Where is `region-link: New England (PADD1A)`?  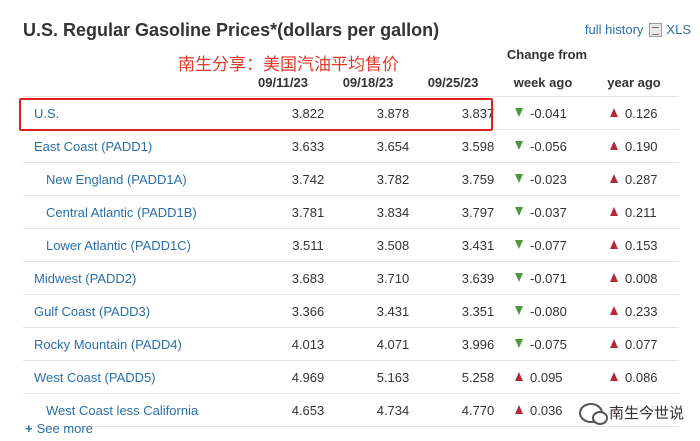 region-link: New England (PADD1A) is located at coordinates (116, 179).